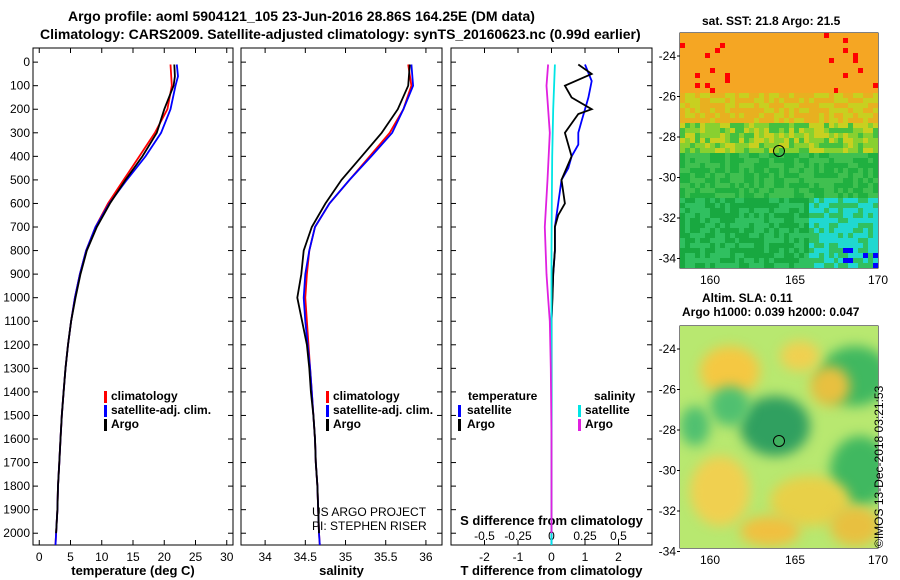 This screenshot has height=580, width=900. I want to click on legend-s-satellite-label: satellite, so click(607, 410).